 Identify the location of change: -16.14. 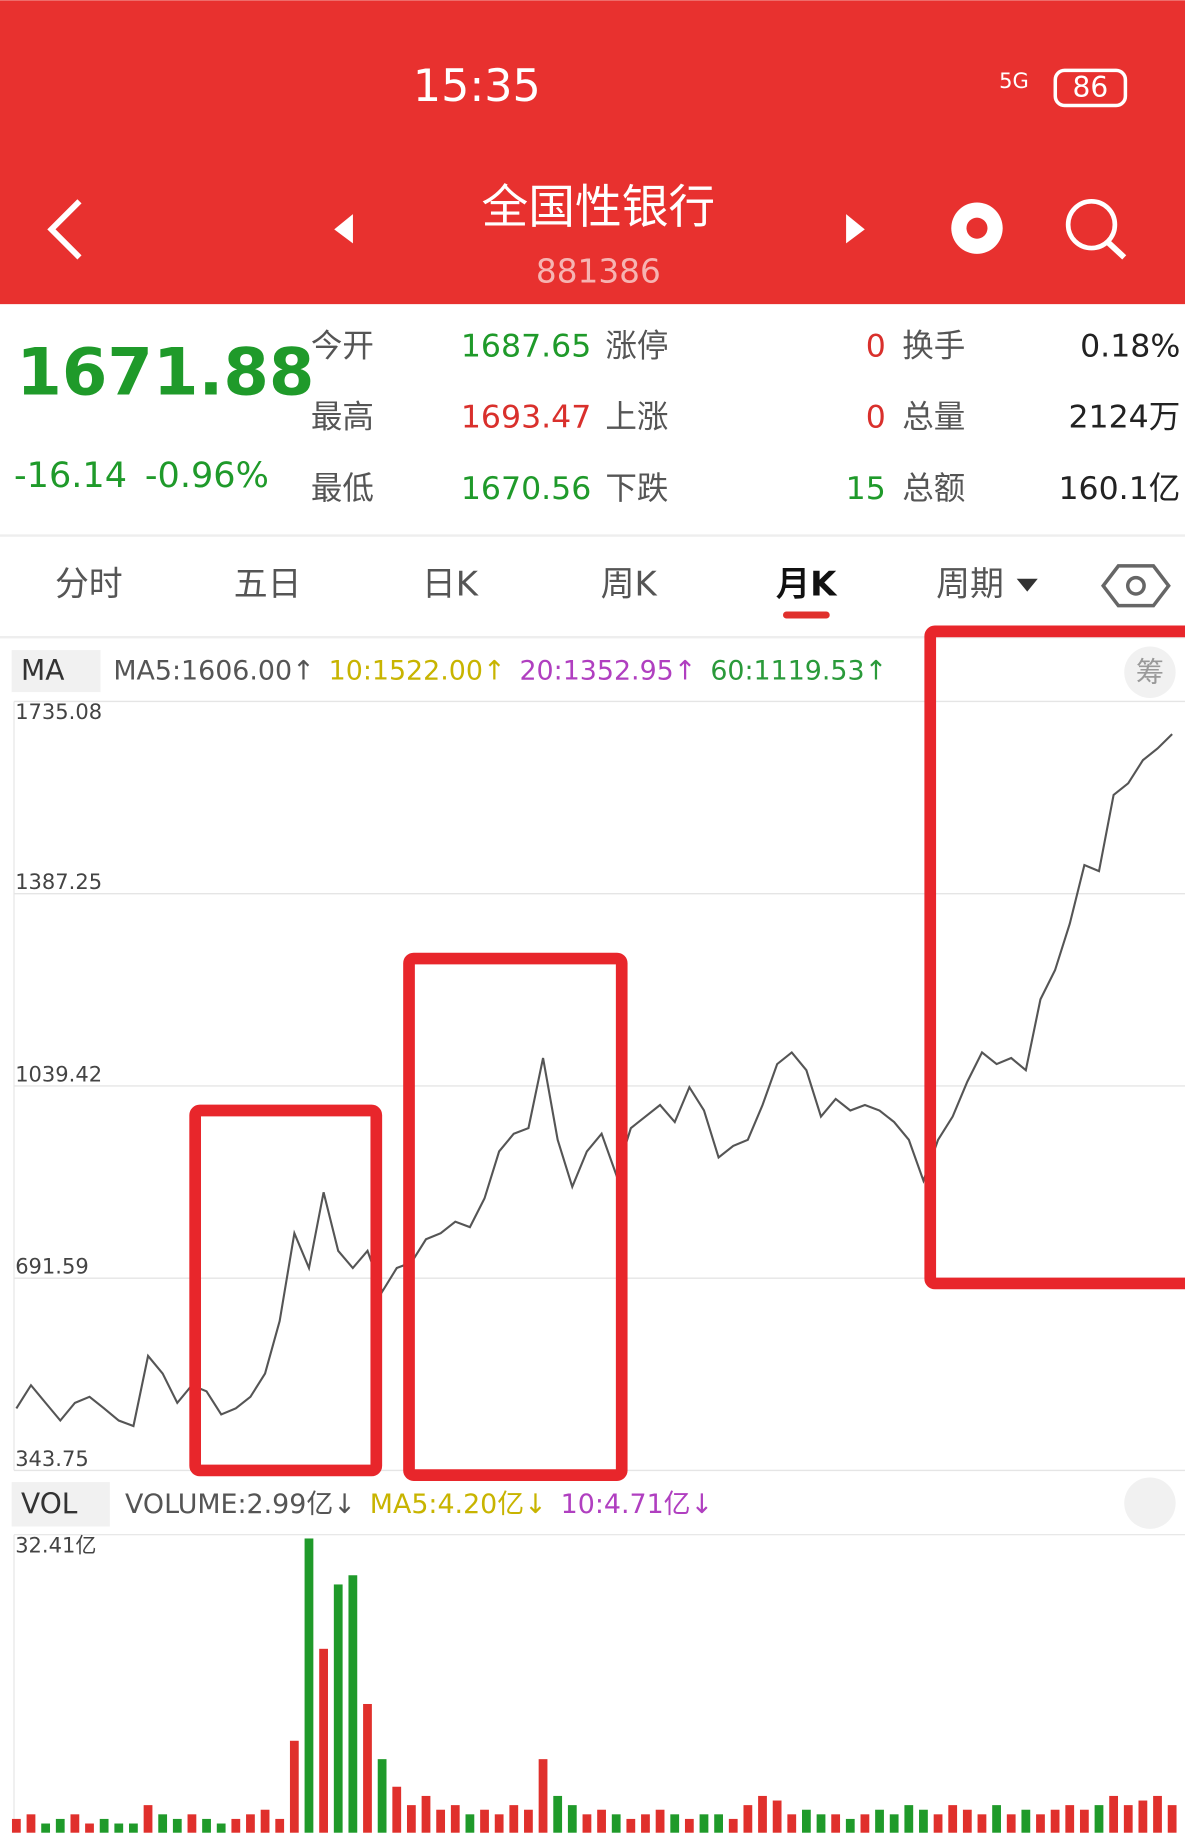
(70, 475).